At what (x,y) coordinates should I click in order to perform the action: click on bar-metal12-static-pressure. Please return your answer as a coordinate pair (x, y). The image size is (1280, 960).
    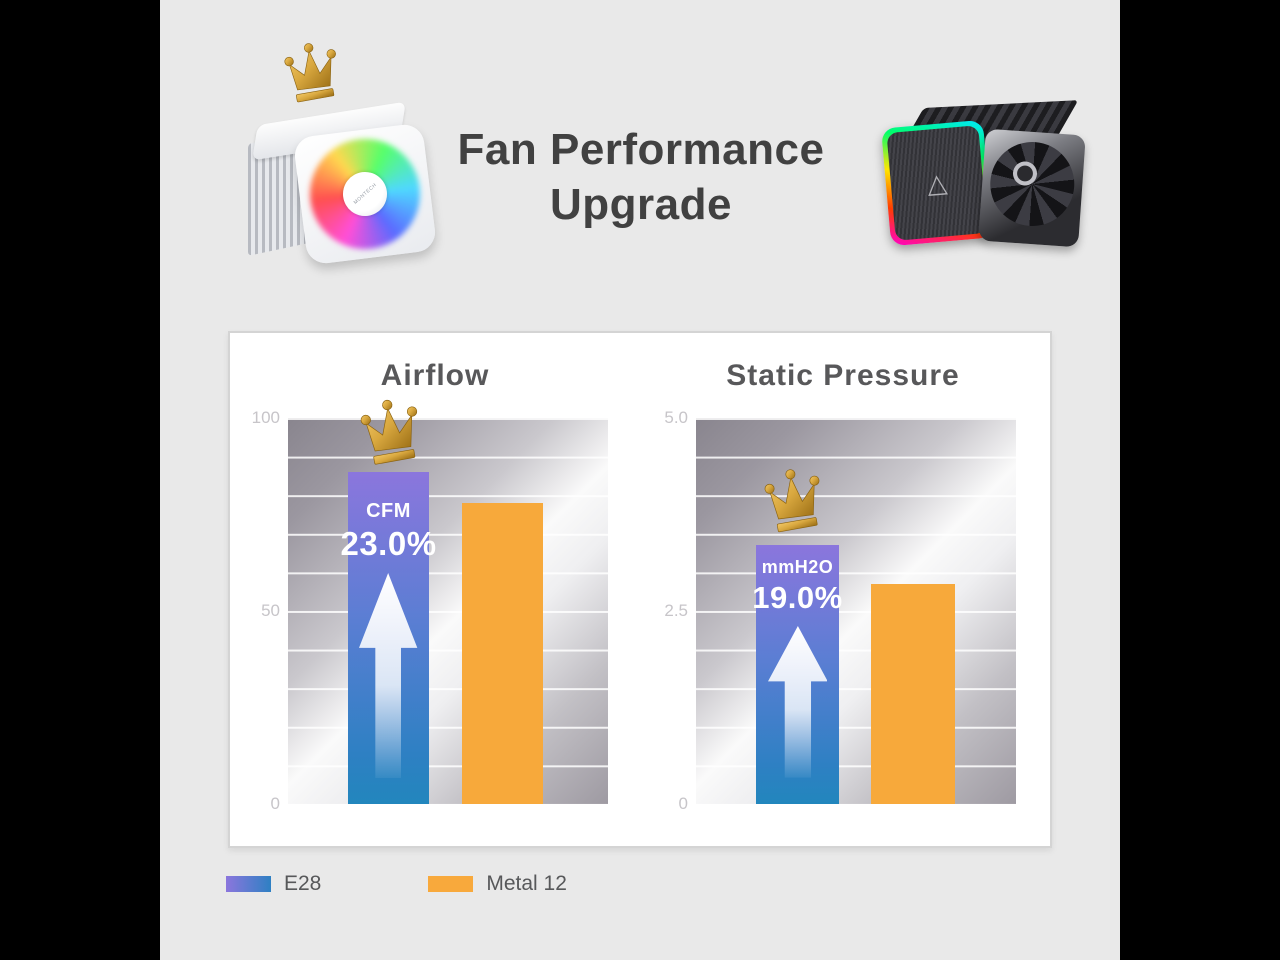
    Looking at the image, I should click on (913, 693).